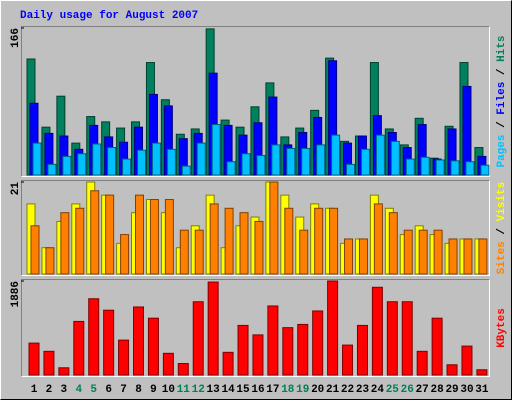 This screenshot has height=400, width=512. What do you see at coordinates (317, 390) in the screenshot?
I see `x-tick-label: 20` at bounding box center [317, 390].